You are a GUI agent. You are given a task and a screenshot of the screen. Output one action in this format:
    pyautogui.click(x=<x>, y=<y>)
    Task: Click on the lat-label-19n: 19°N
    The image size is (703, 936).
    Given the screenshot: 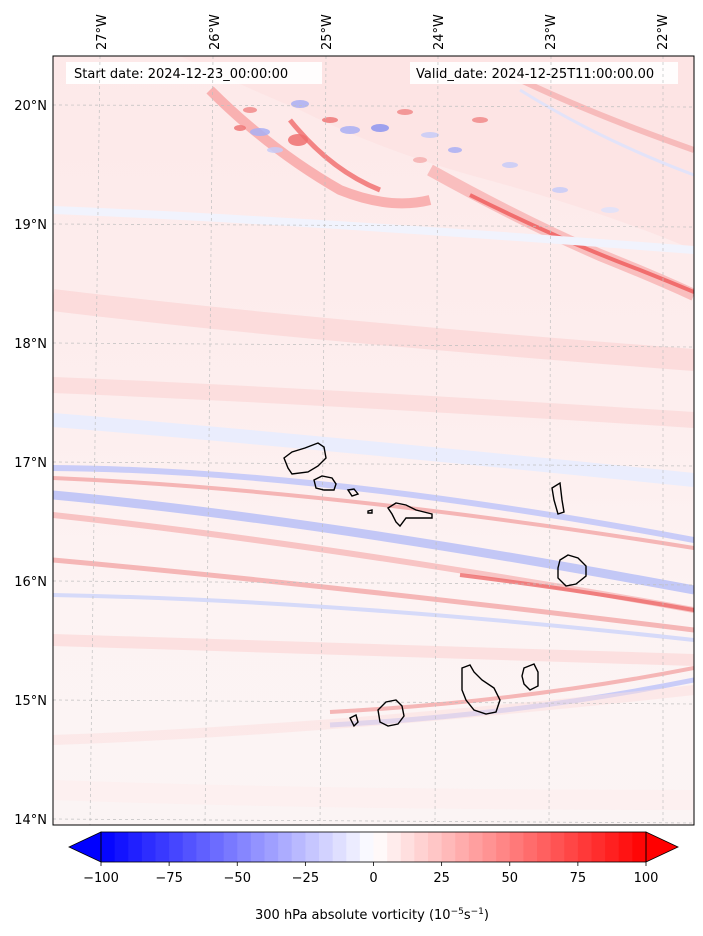 What is the action you would take?
    pyautogui.click(x=30, y=225)
    